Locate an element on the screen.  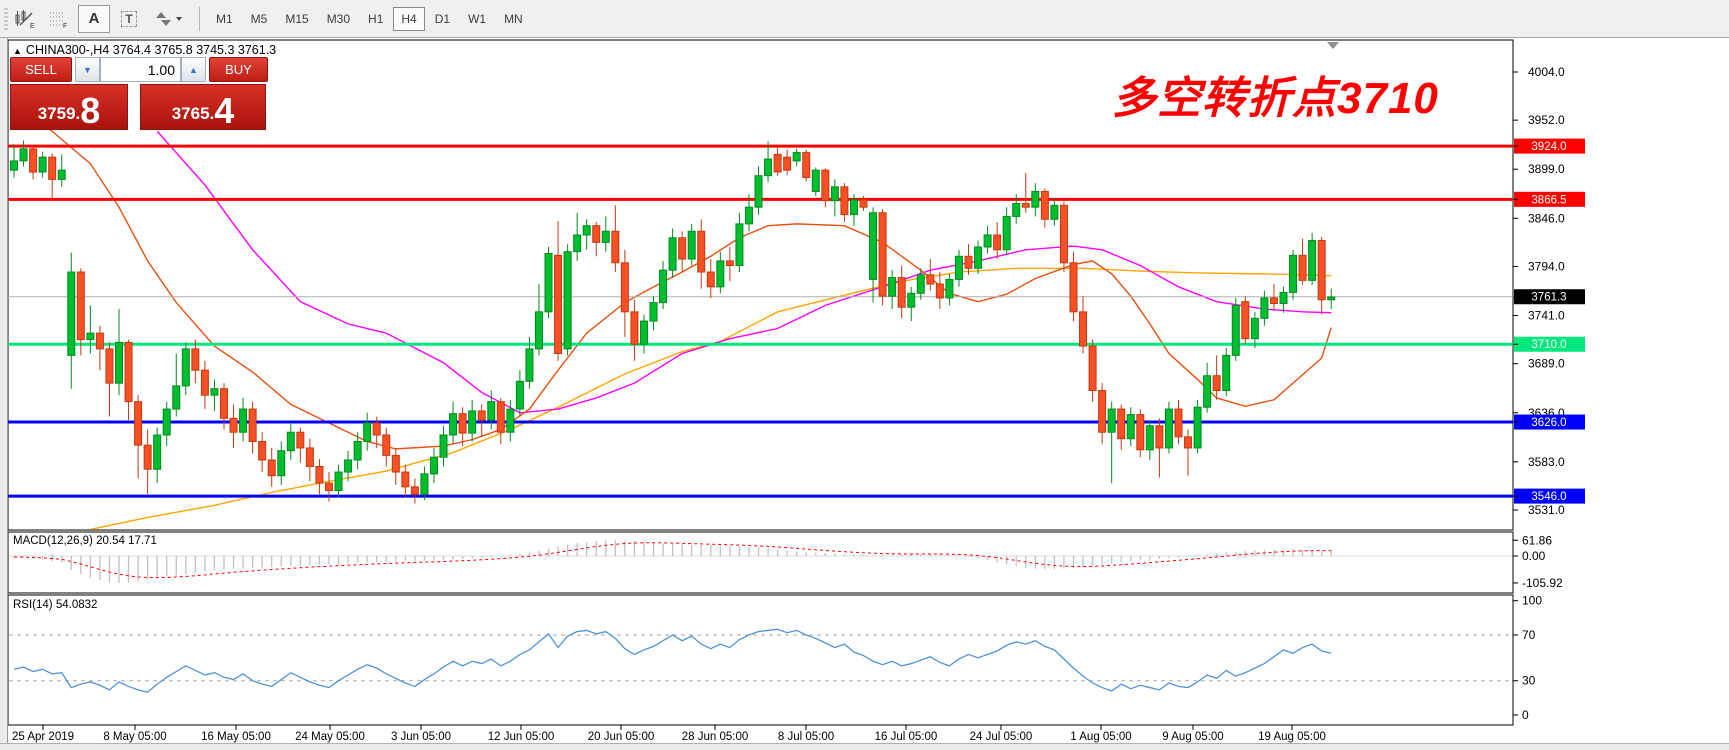
icon-sub-f: F is located at coordinates (65, 26).